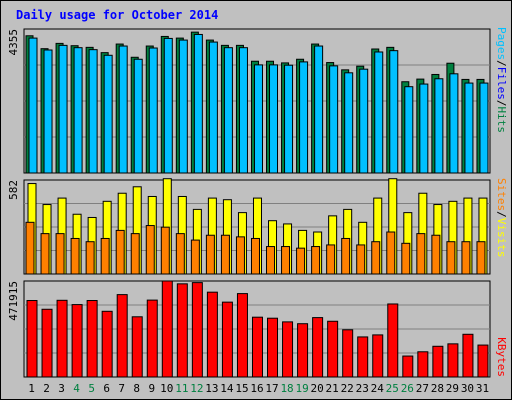  I want to click on ylabel-middle: Sites/Visits, so click(501, 218).